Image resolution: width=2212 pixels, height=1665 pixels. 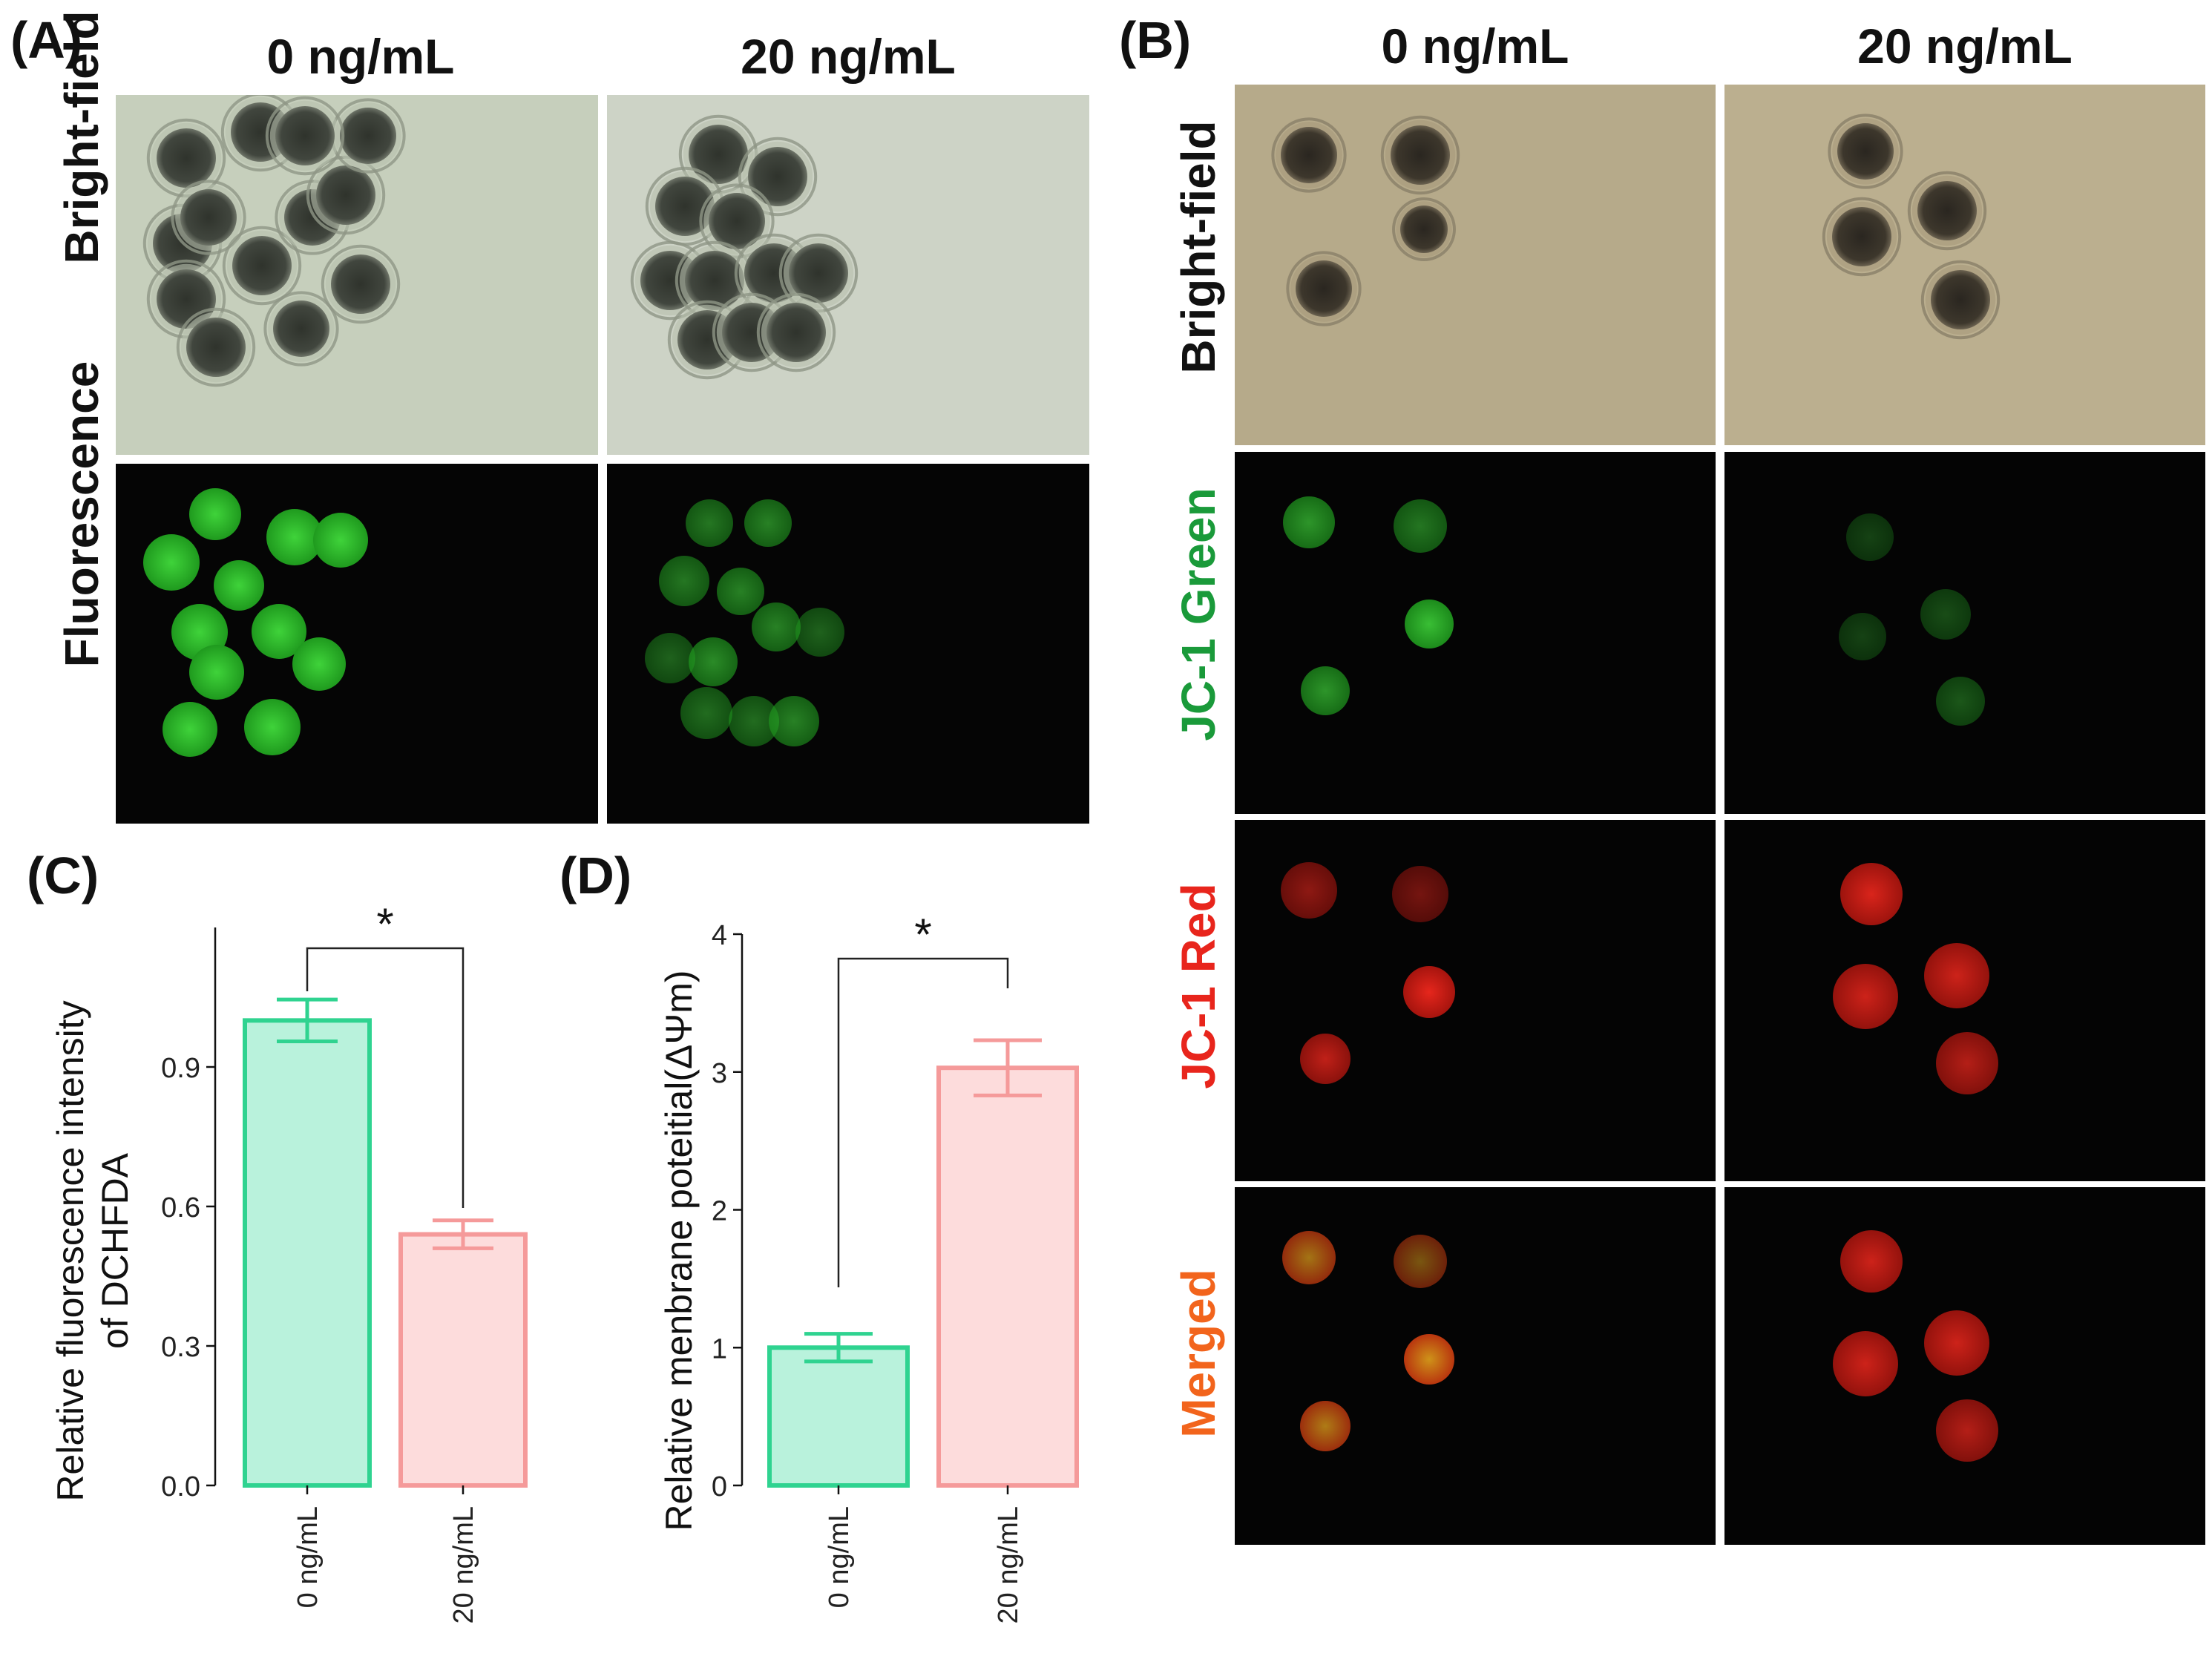 What do you see at coordinates (1198, 1353) in the screenshot?
I see `panel-b-row-title-merged: Merged` at bounding box center [1198, 1353].